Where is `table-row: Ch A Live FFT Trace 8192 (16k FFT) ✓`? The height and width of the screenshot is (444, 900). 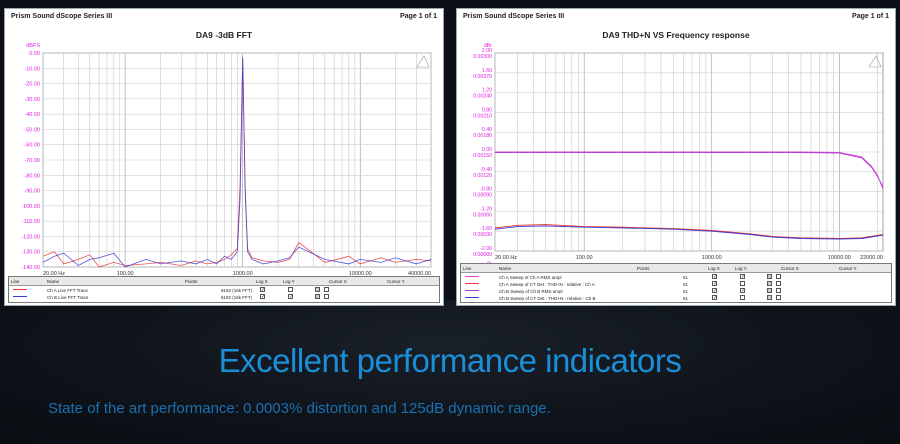
table-row: Ch A Live FFT Trace 8192 (16k FFT) ✓ is located at coordinates (224, 289).